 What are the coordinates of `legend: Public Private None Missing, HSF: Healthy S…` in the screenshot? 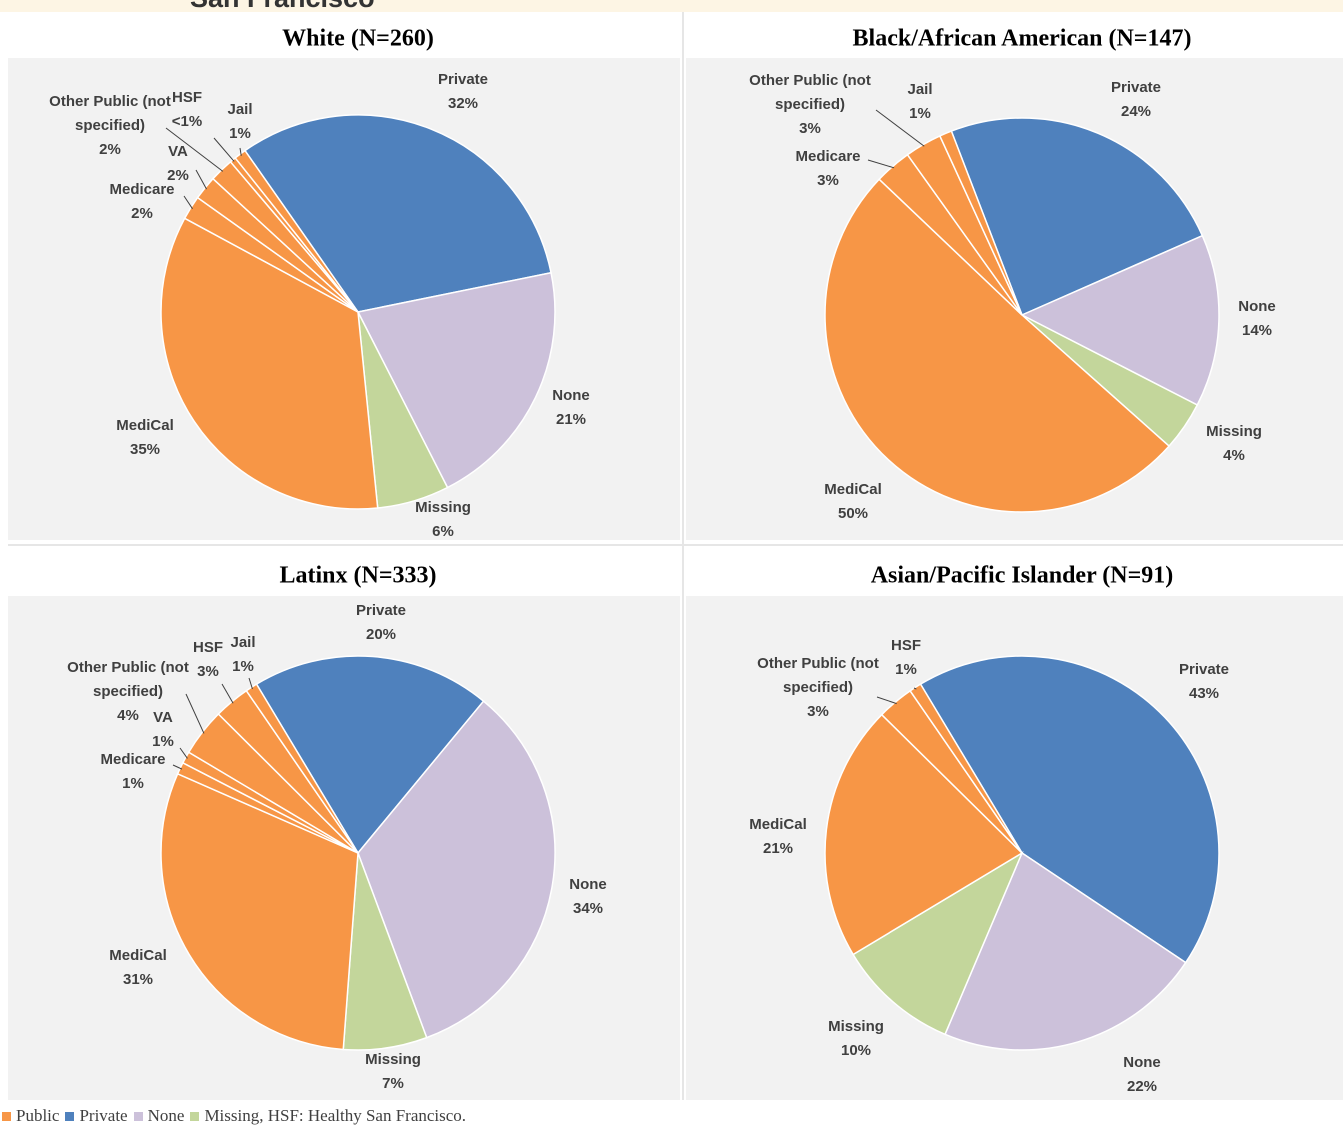 It's located at (234, 1116).